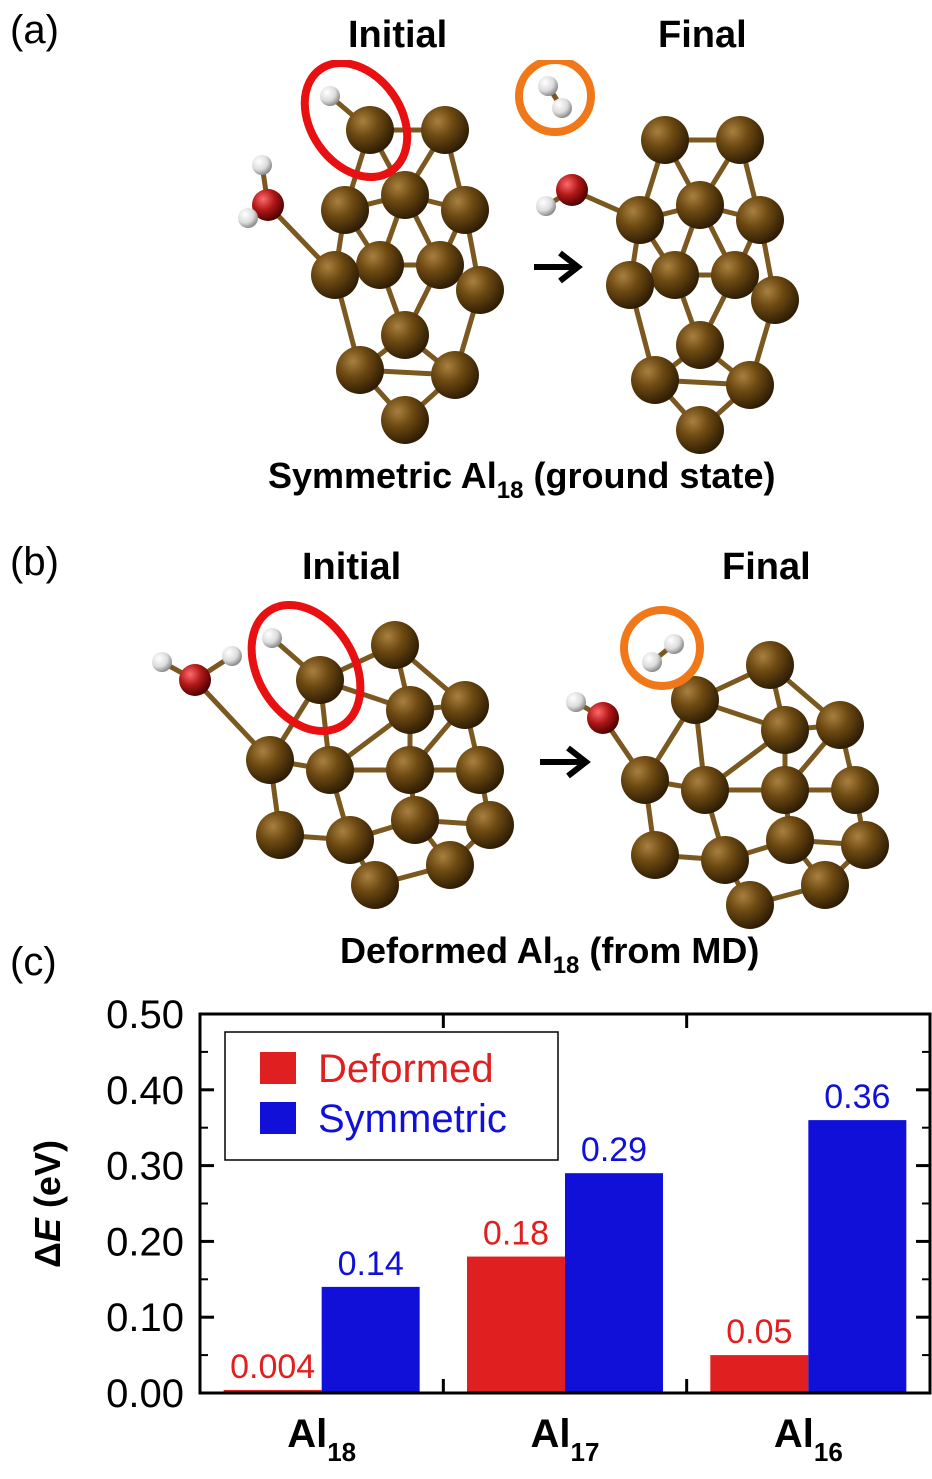 The height and width of the screenshot is (1479, 932). I want to click on data-label: 0.36, so click(857, 1097).